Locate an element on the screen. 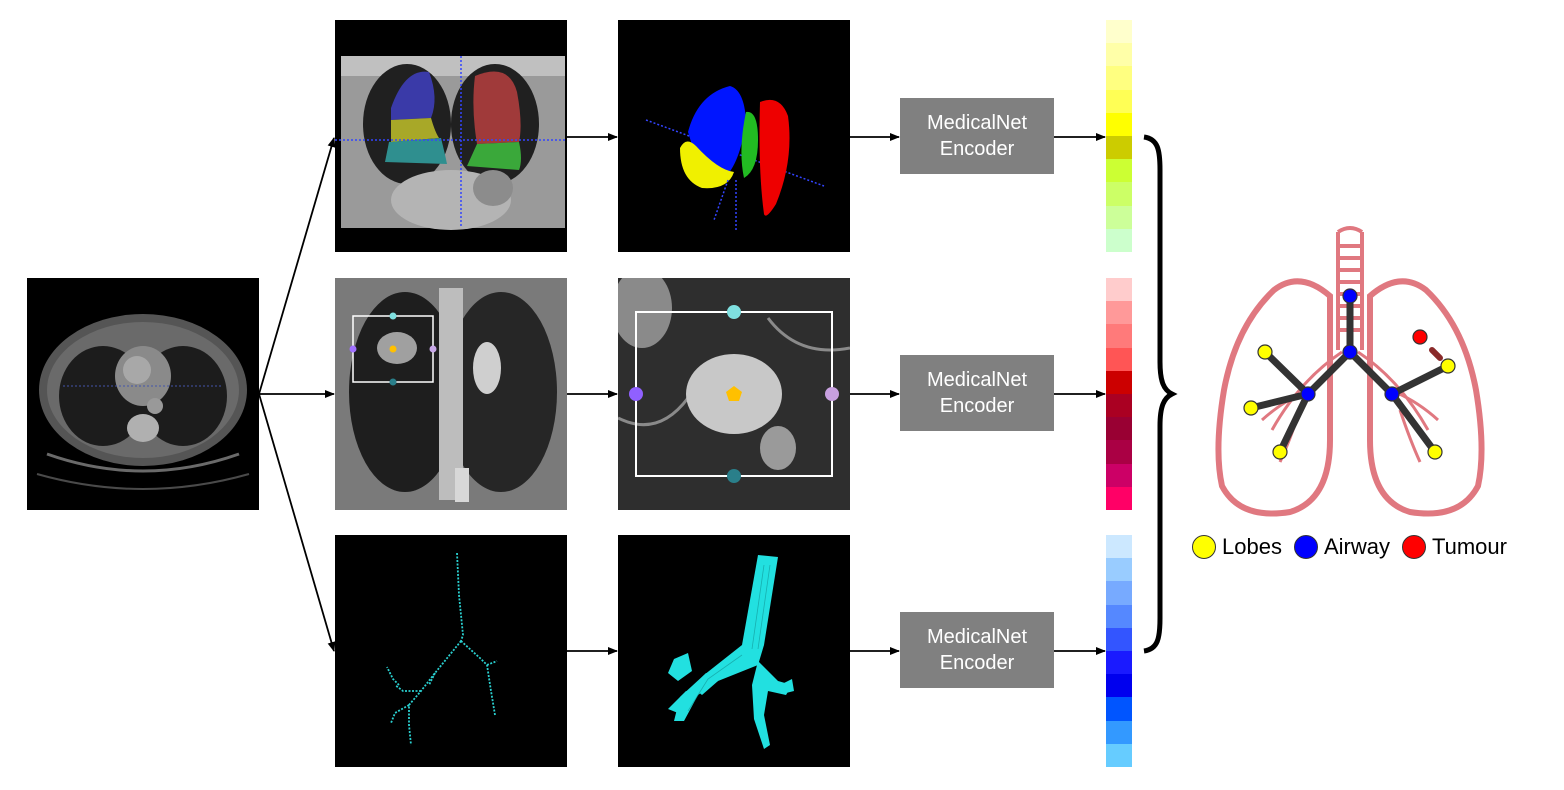 The image size is (1564, 790). bronchi-icon is located at coordinates (1350, 406).